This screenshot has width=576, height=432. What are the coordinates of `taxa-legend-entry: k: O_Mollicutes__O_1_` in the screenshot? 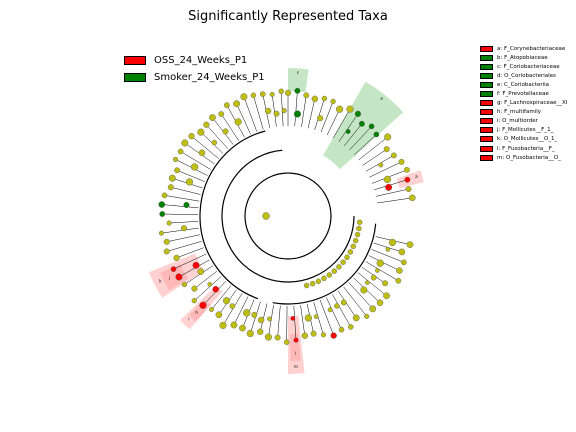 It's located at (523, 139).